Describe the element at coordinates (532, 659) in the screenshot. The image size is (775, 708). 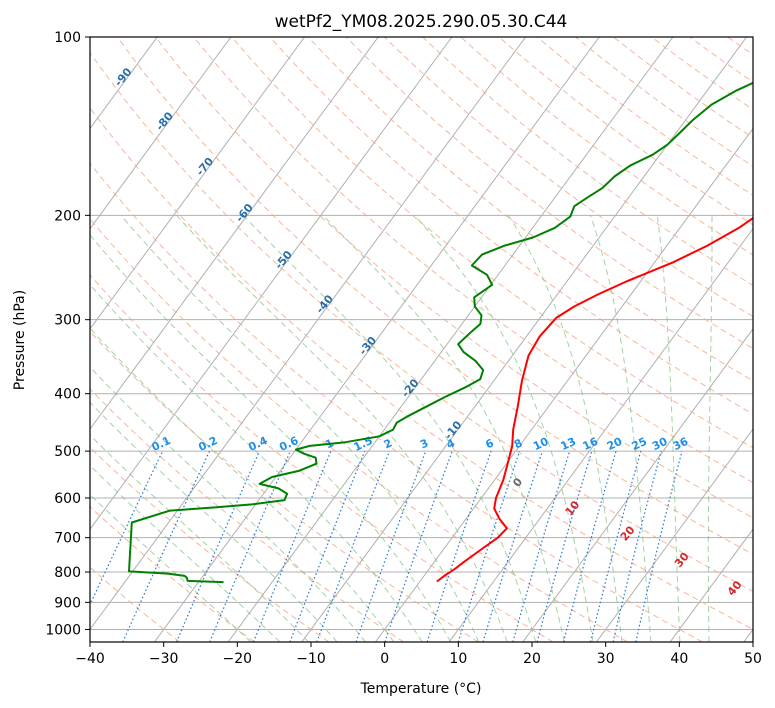
I see `x-tick-label: 20` at that location.